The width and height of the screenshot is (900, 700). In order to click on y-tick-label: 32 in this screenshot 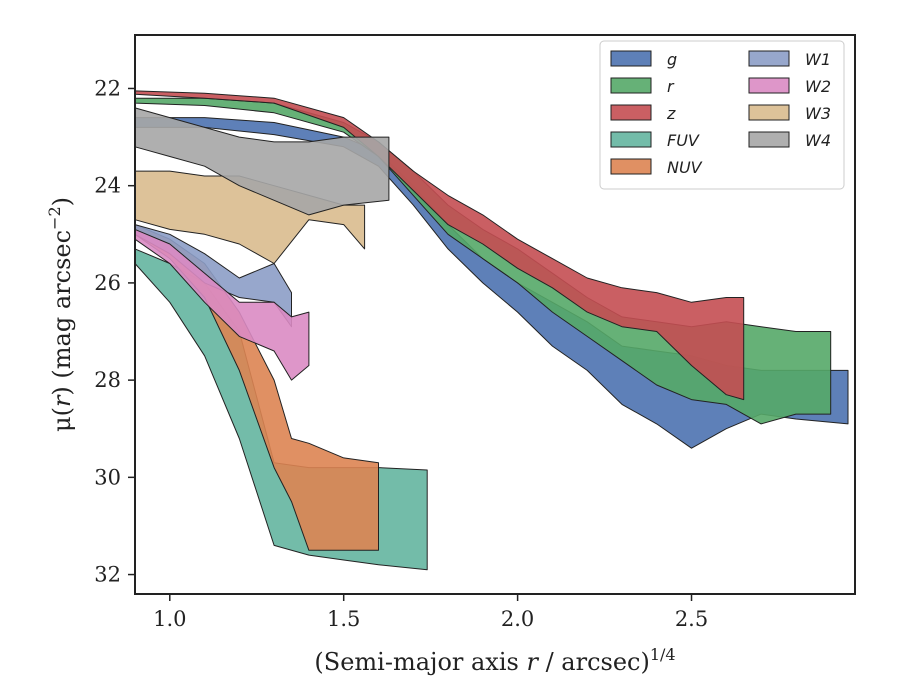, I will do `click(107, 575)`.